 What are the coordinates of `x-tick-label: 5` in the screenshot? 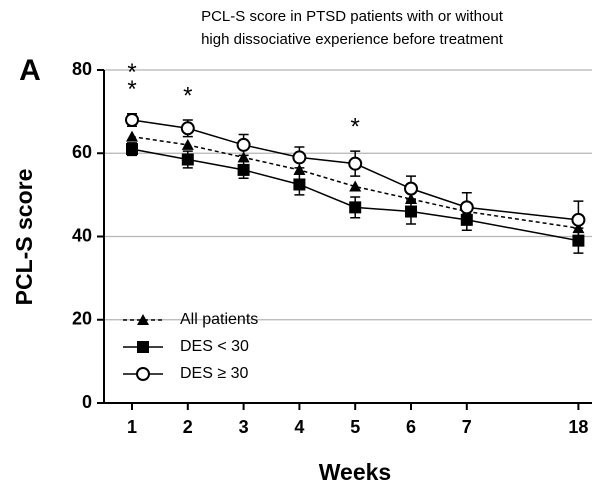 It's located at (355, 427).